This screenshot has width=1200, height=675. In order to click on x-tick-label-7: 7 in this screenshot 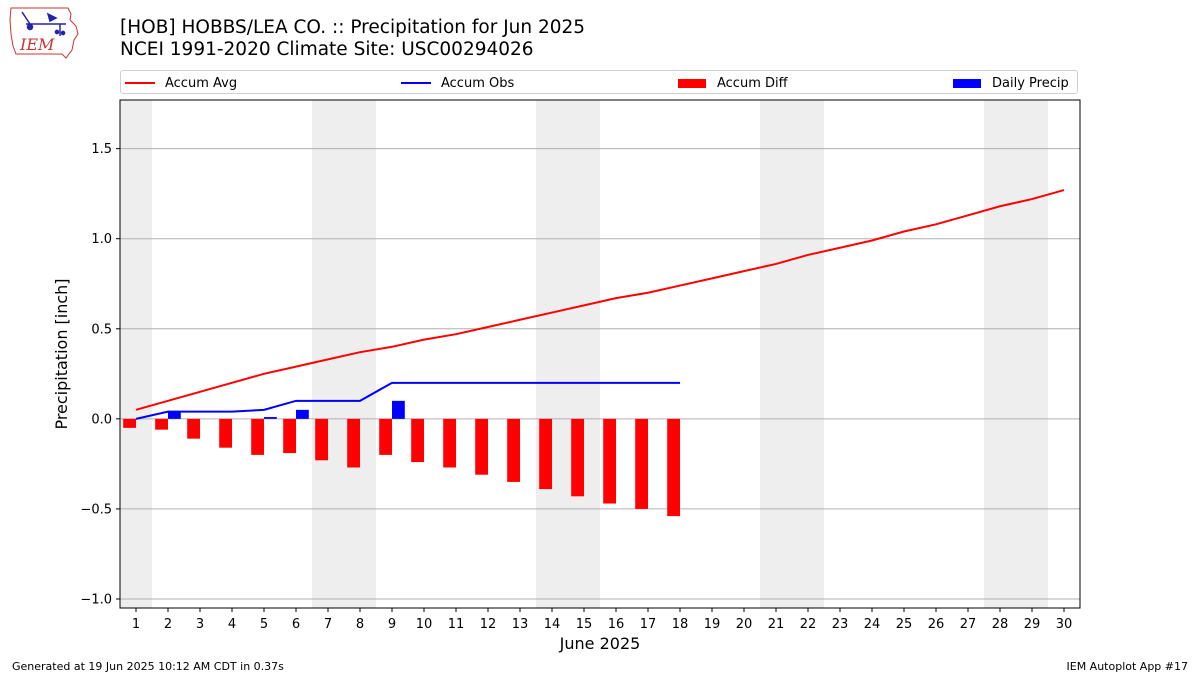, I will do `click(328, 624)`.